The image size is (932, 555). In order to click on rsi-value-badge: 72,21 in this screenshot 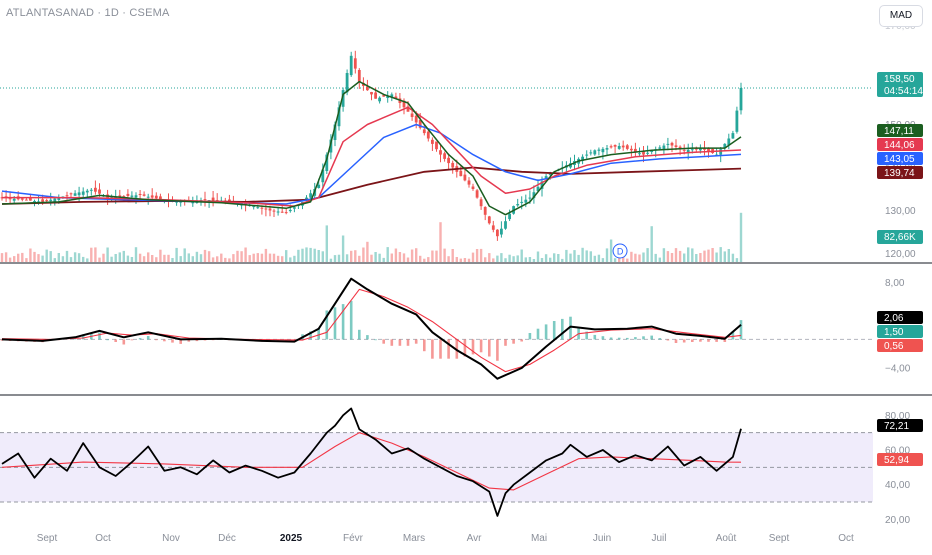, I will do `click(896, 426)`.